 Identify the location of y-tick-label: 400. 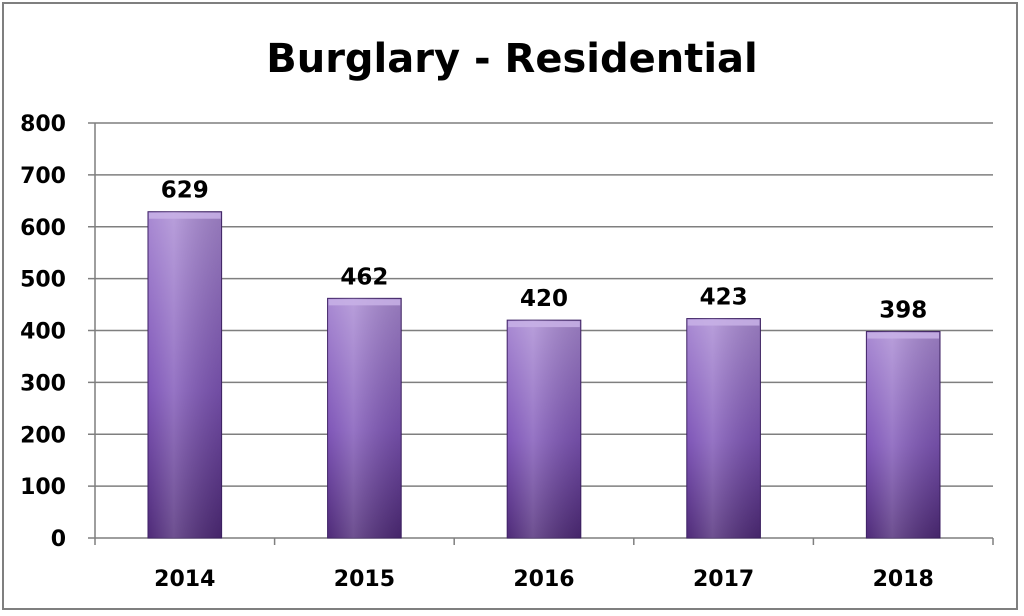
(43, 332).